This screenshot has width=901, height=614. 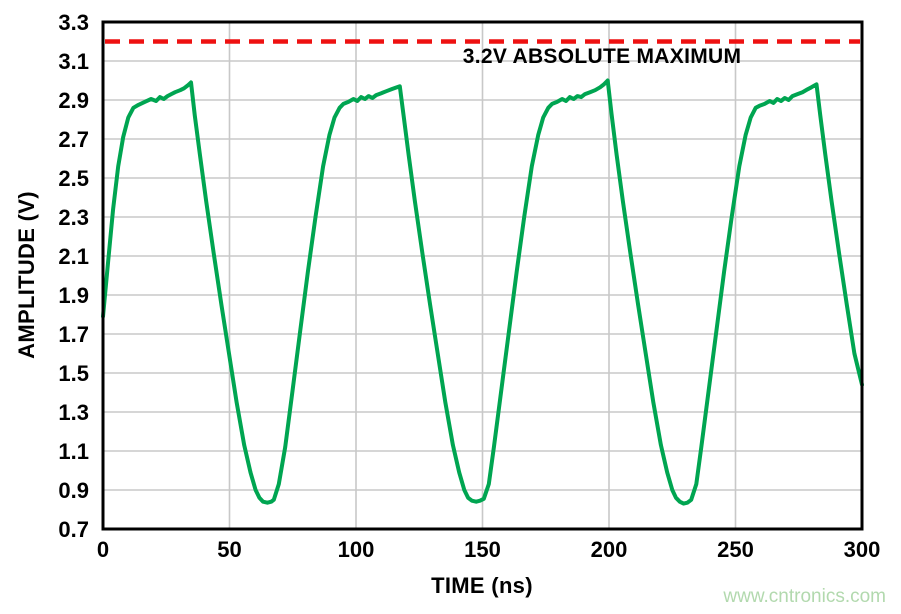 I want to click on x-tick-label: 0, so click(x=103, y=549).